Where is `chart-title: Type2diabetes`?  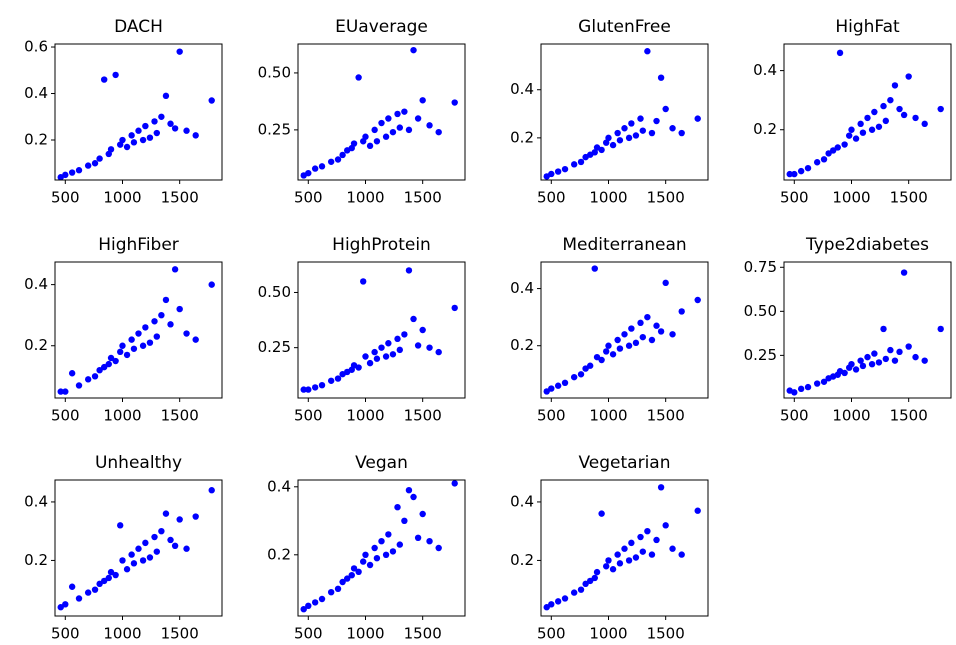 chart-title: Type2diabetes is located at coordinates (867, 245).